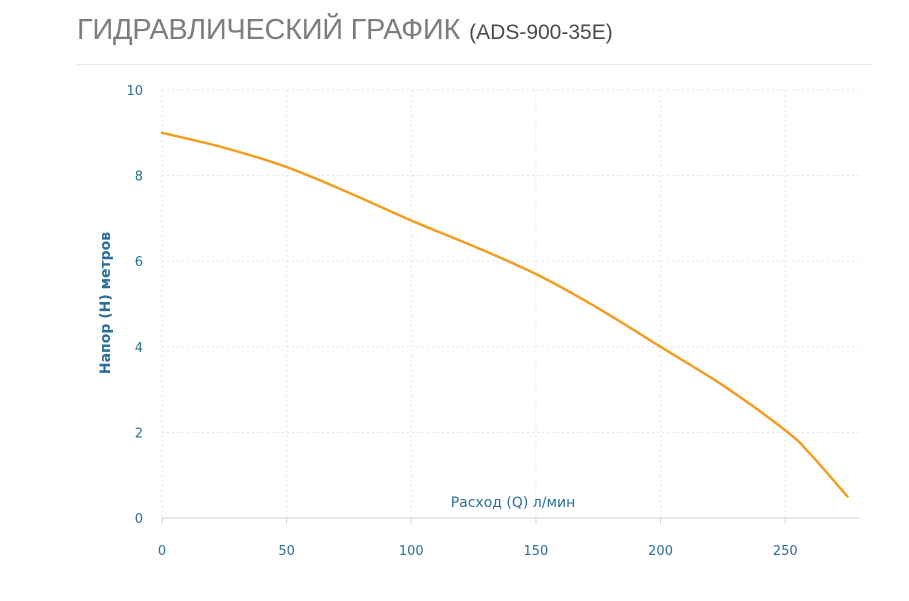  Describe the element at coordinates (162, 551) in the screenshot. I see `x-tick-label: 0` at that location.